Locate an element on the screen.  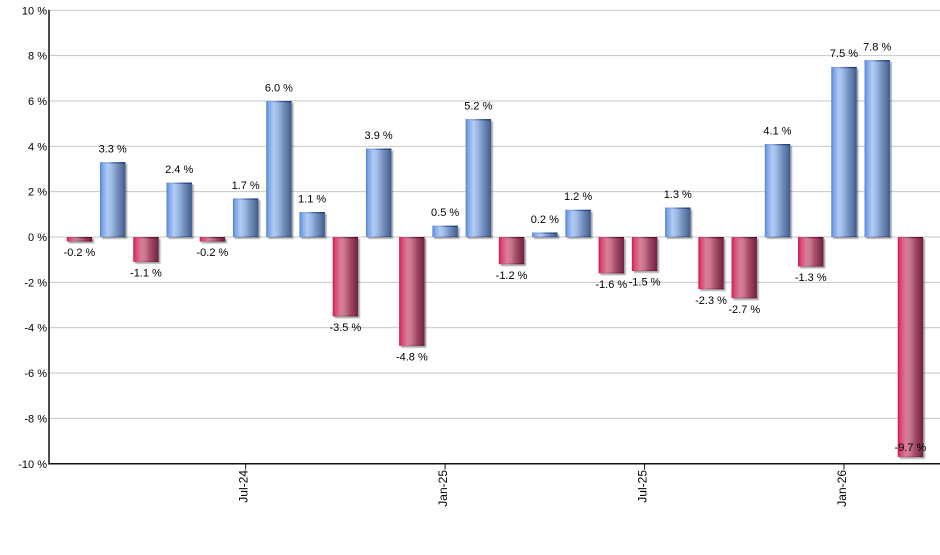
svg-text: -3.5 % is located at coordinates (345, 328).